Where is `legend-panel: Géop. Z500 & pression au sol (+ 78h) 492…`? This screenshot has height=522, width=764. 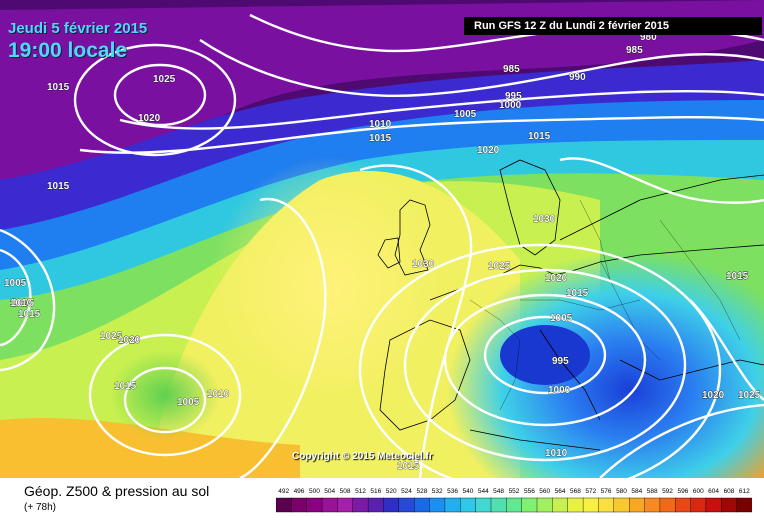
legend-panel: Géop. Z500 & pression au sol (+ 78h) 492… is located at coordinates (382, 500).